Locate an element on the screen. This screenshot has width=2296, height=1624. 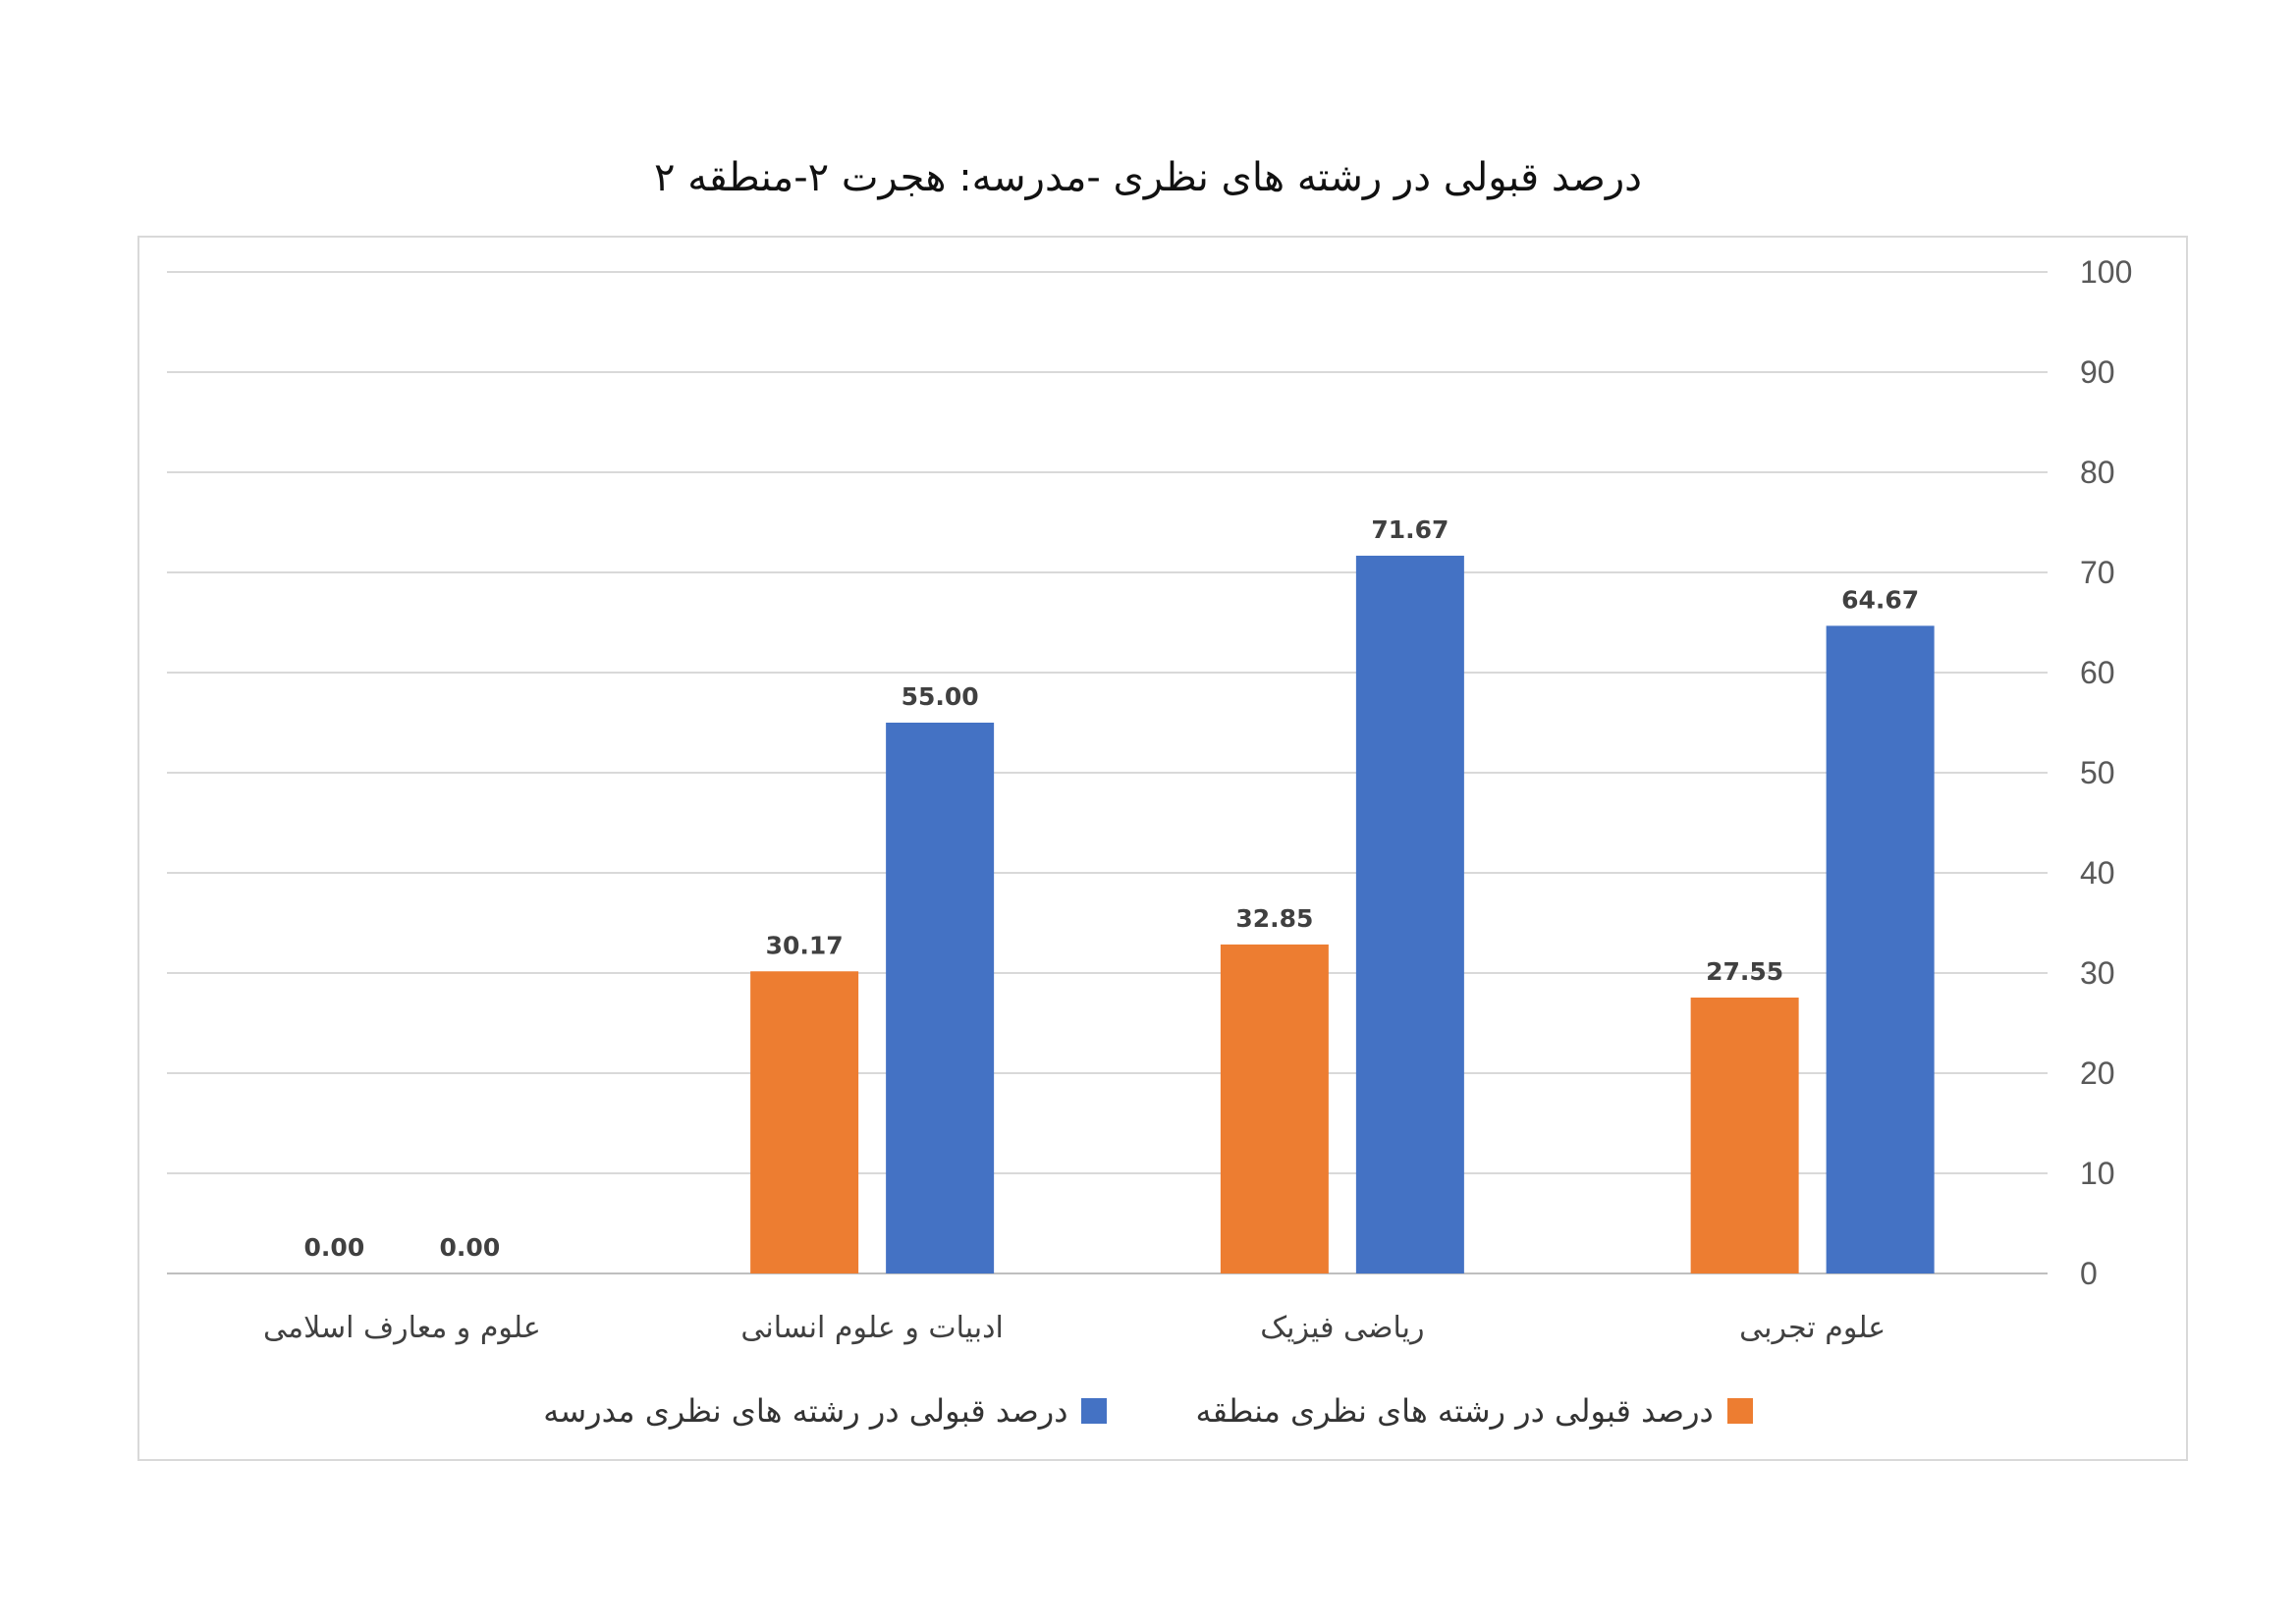
legend-swatch-region is located at coordinates (1739, 1411).